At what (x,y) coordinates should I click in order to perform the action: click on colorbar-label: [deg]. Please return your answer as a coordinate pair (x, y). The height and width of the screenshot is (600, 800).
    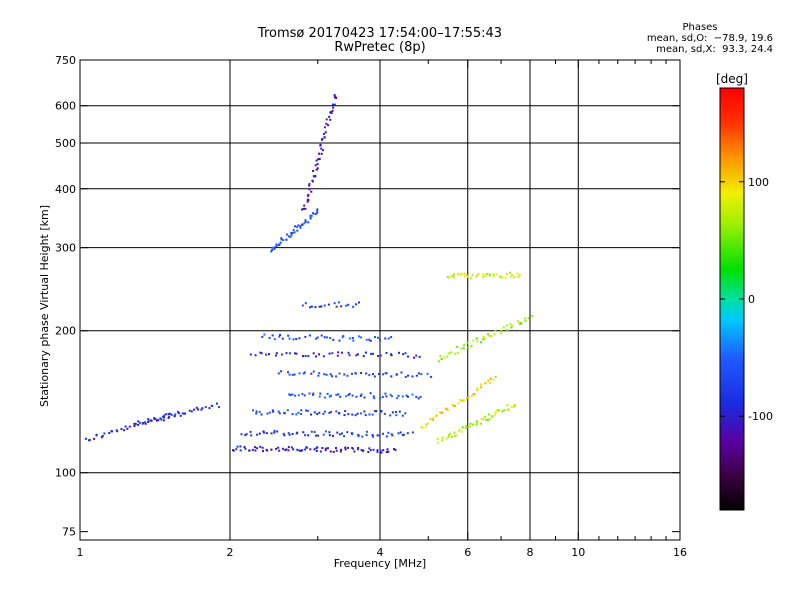
    Looking at the image, I should click on (732, 79).